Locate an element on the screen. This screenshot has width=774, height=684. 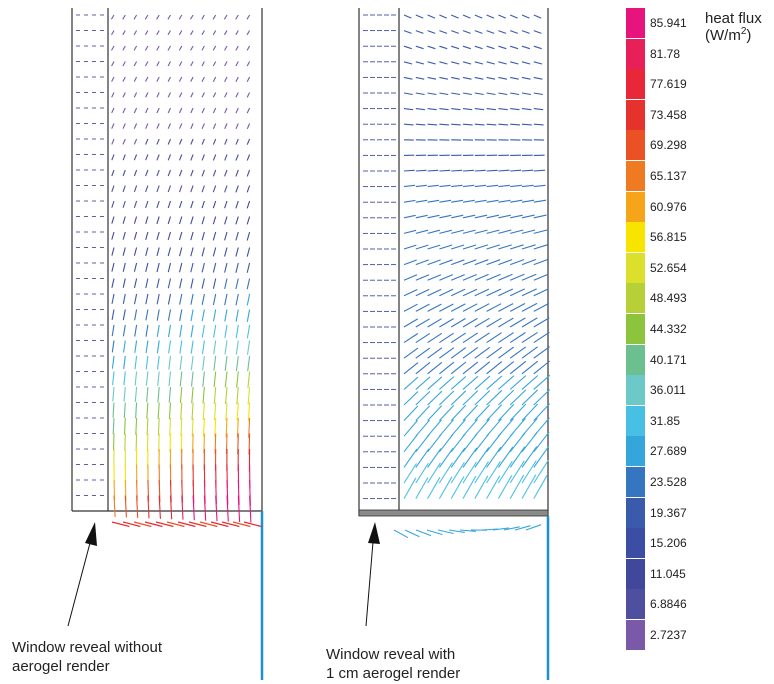
scale-item: 40.171 is located at coordinates (696, 359).